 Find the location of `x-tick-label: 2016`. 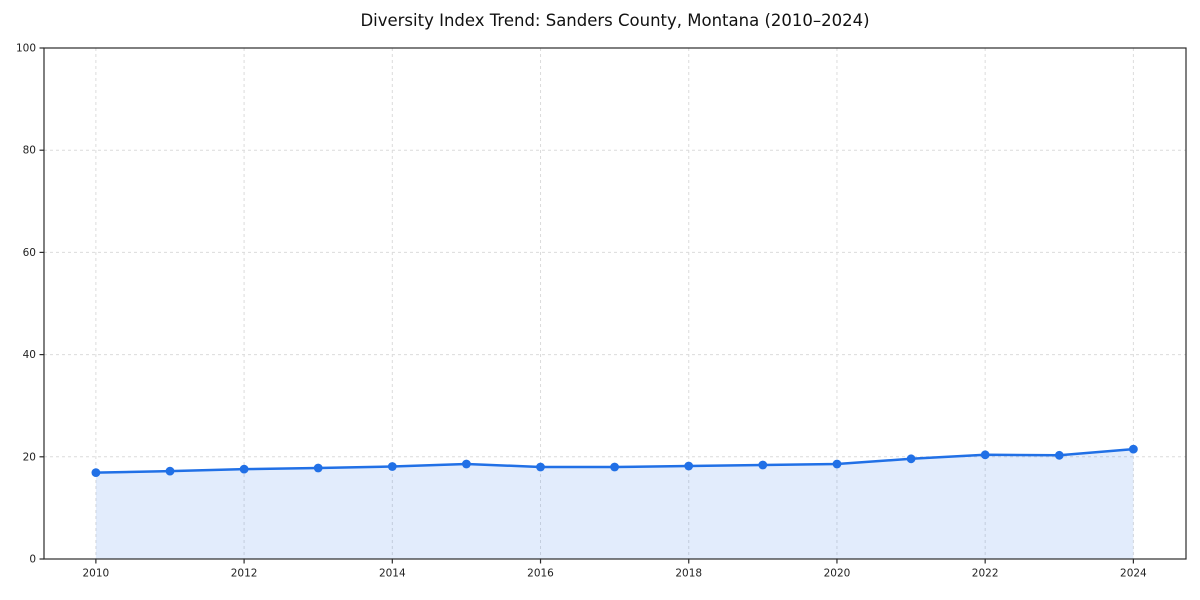

x-tick-label: 2016 is located at coordinates (540, 574).